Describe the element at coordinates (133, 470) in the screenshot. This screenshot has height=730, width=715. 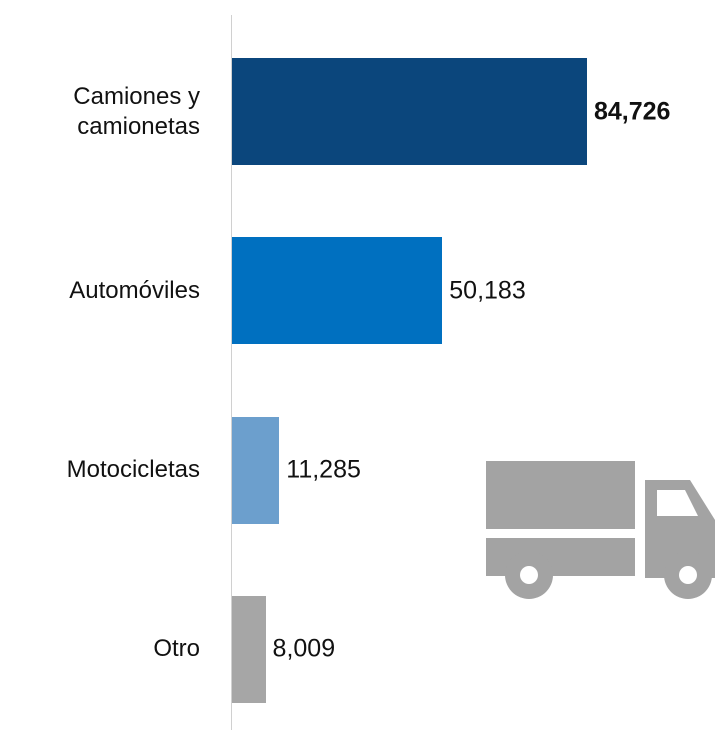
I see `category-label: Motocicletas` at that location.